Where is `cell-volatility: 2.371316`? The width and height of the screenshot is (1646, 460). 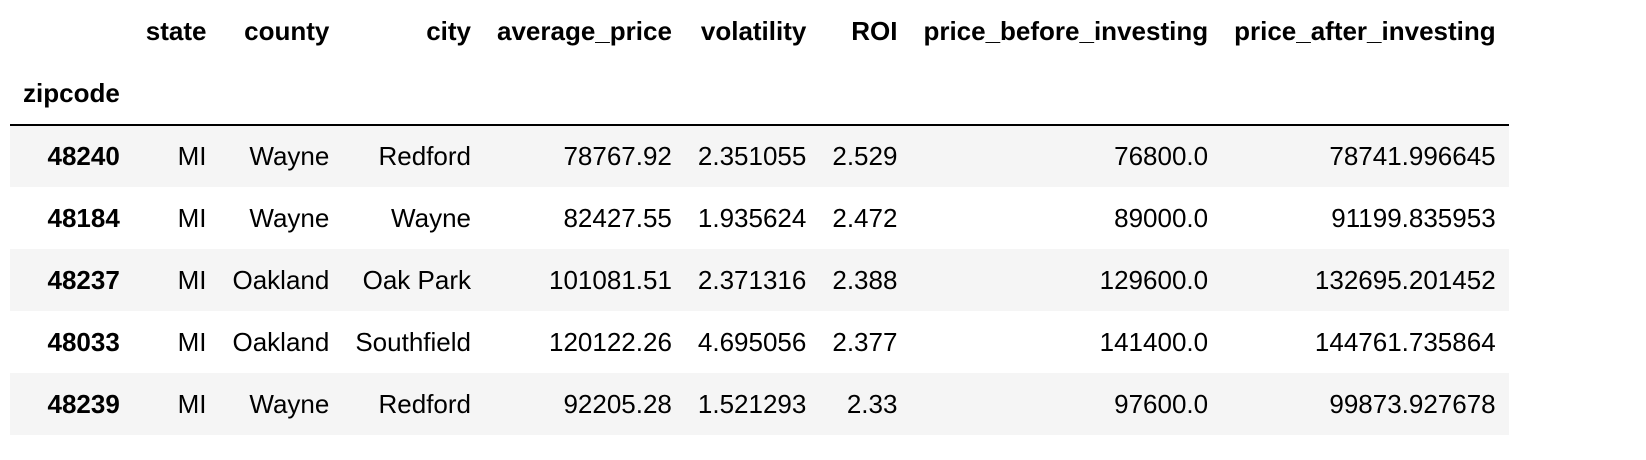
cell-volatility: 2.371316 is located at coordinates (752, 279).